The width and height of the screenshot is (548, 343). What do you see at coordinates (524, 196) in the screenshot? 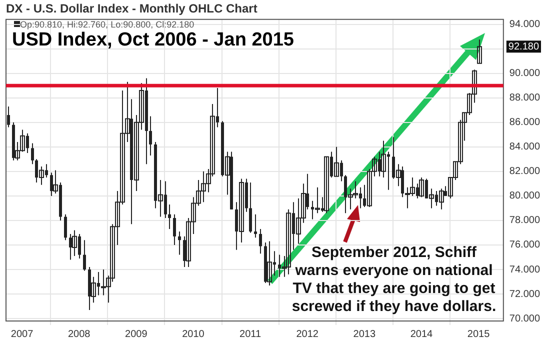
I see `y-tick-label: 80.000` at bounding box center [524, 196].